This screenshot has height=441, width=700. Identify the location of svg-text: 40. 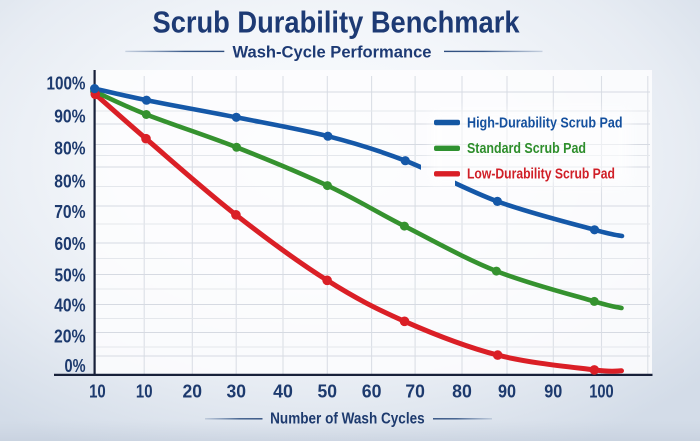
(283, 391).